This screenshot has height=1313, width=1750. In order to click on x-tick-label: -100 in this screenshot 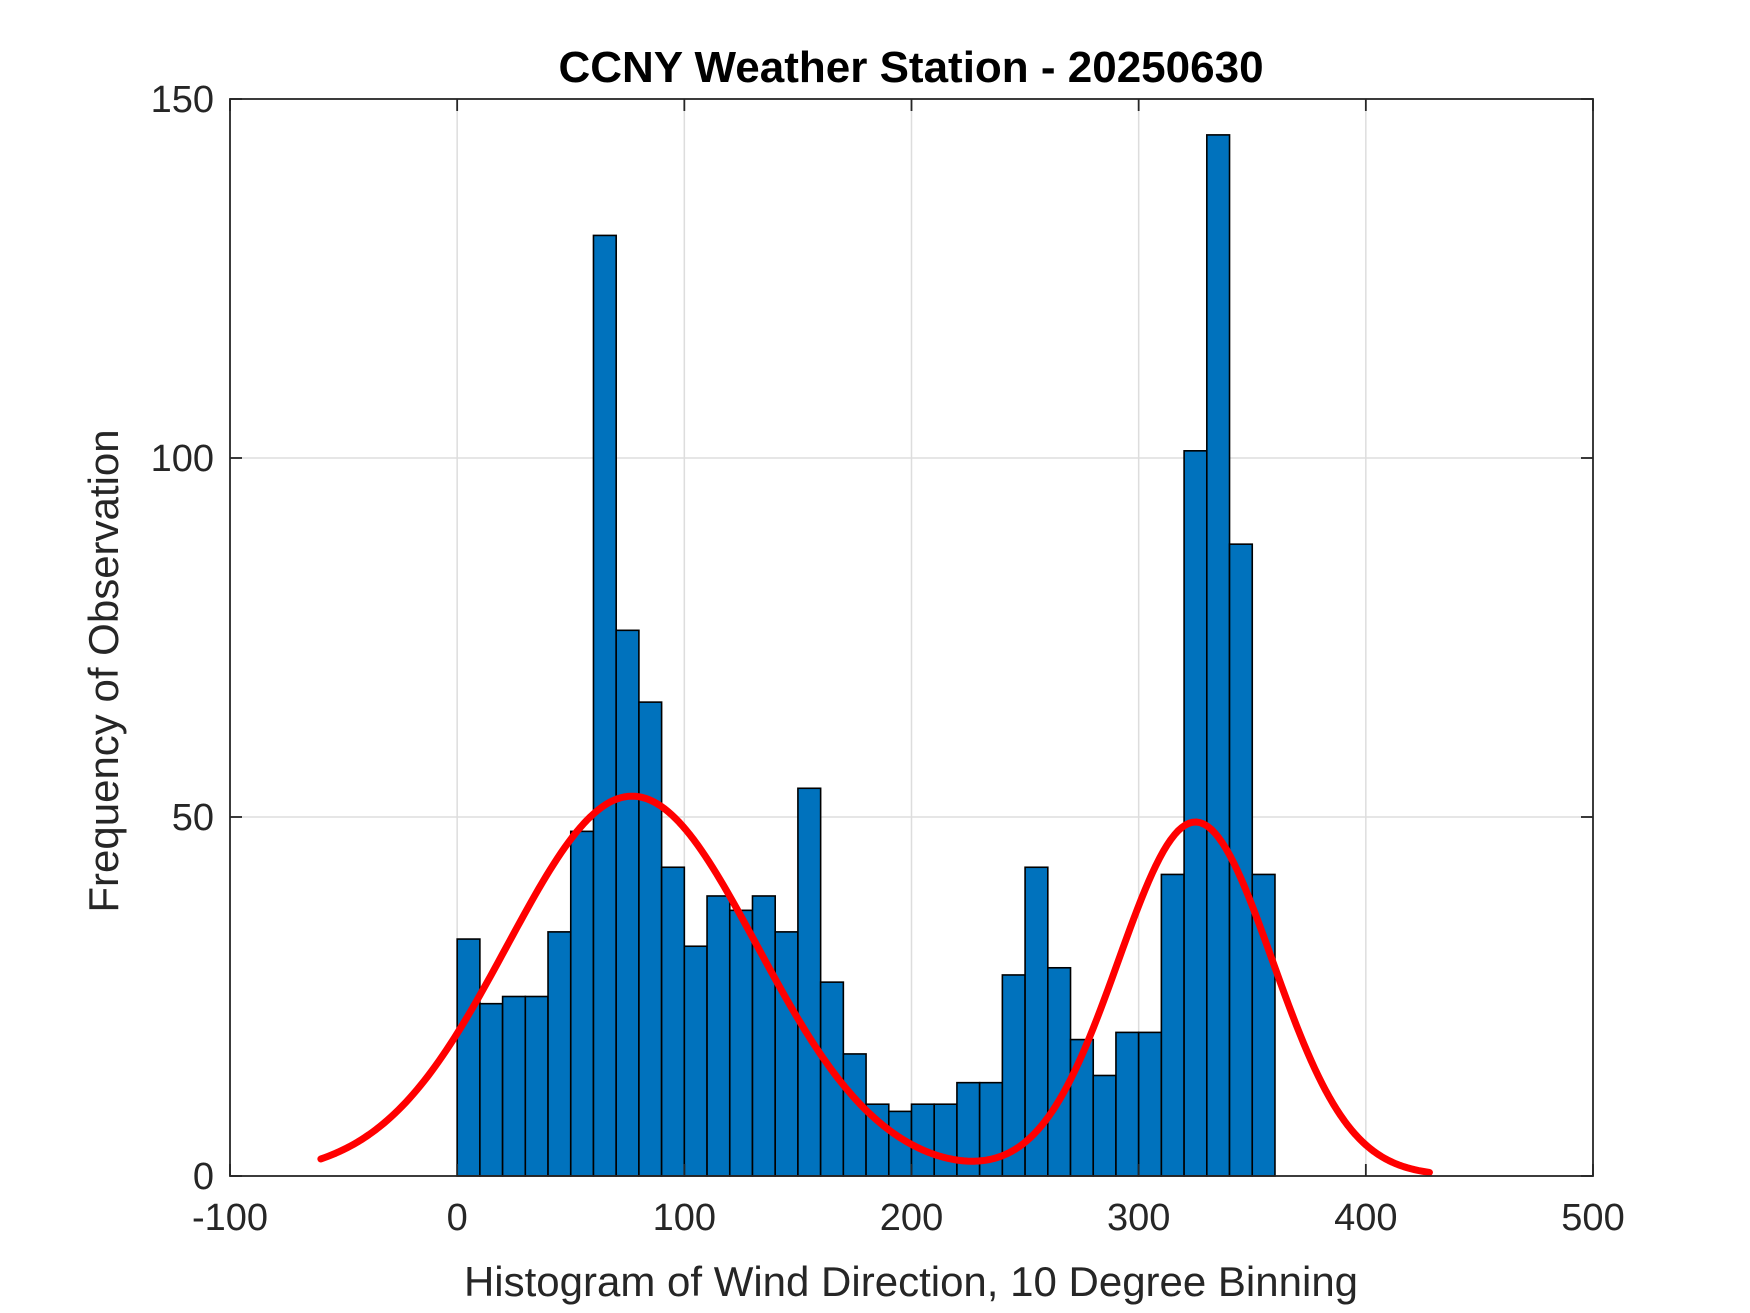, I will do `click(230, 1218)`.